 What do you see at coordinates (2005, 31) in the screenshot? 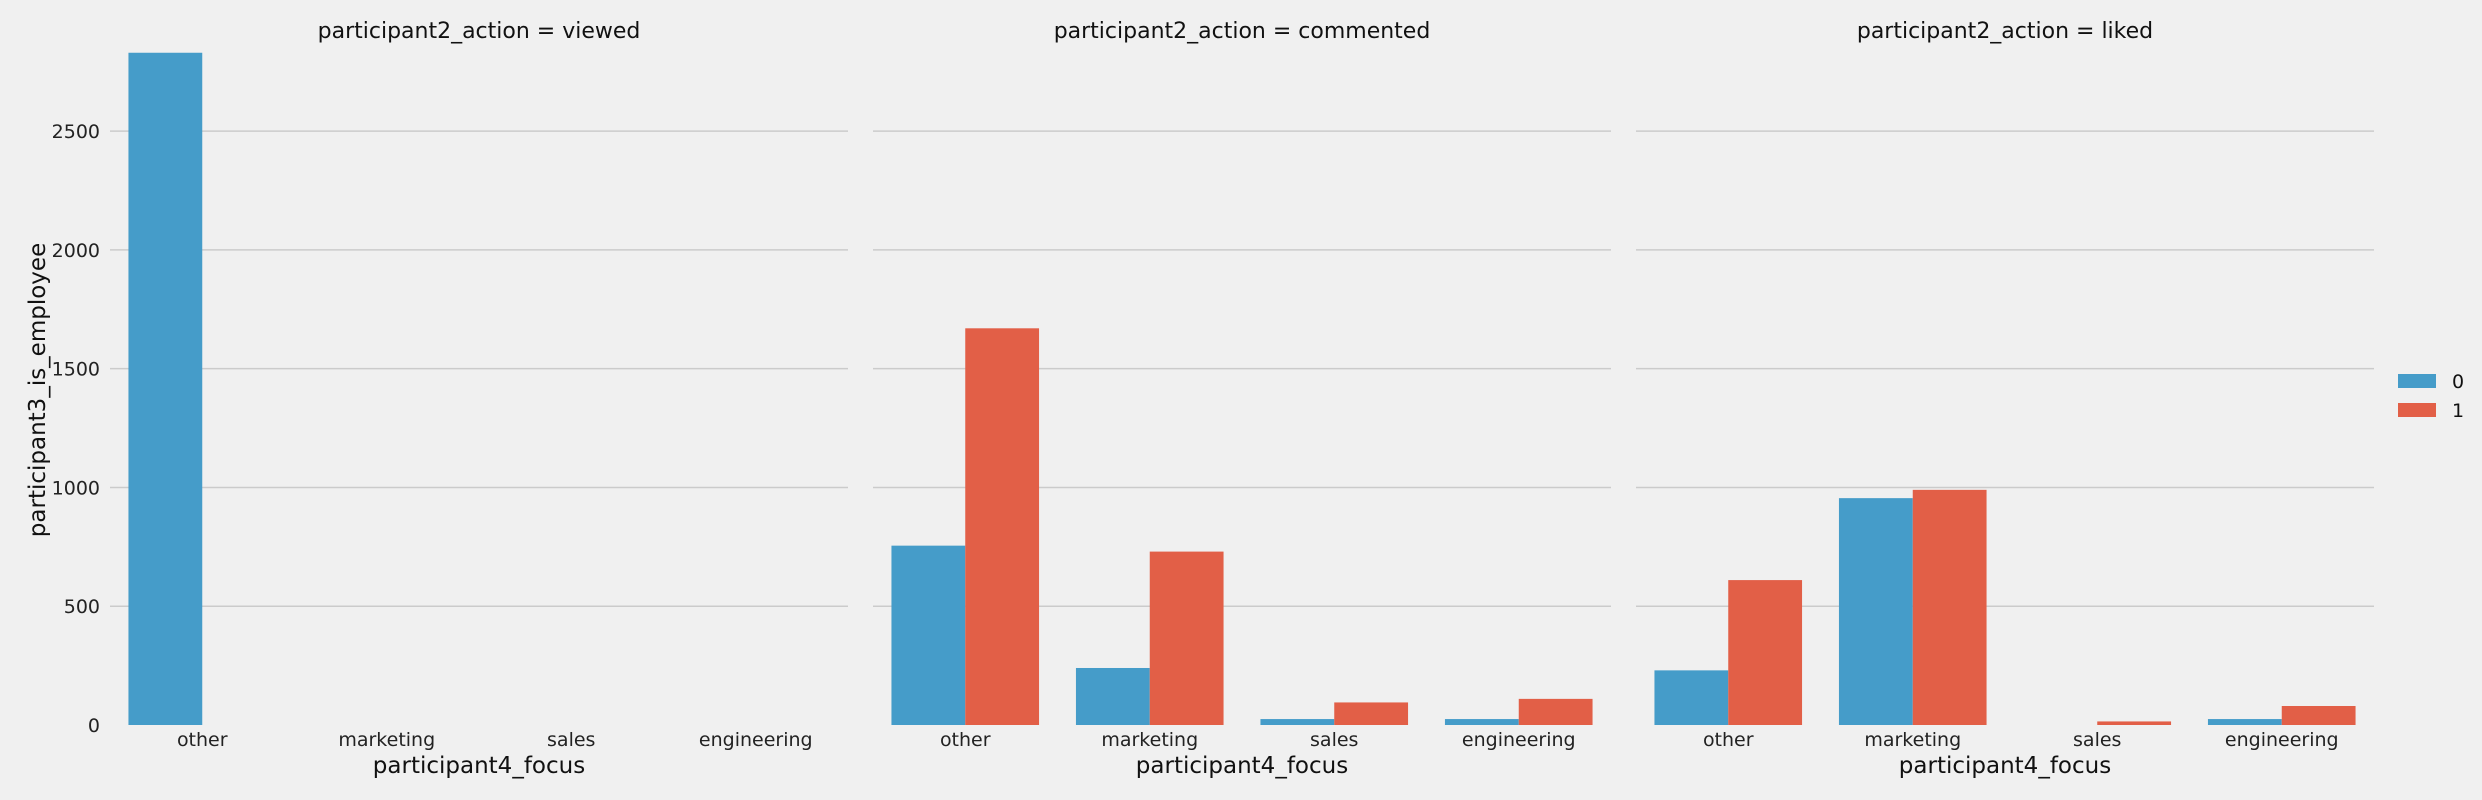
I see `panel-title: participant2_action = liked` at bounding box center [2005, 31].